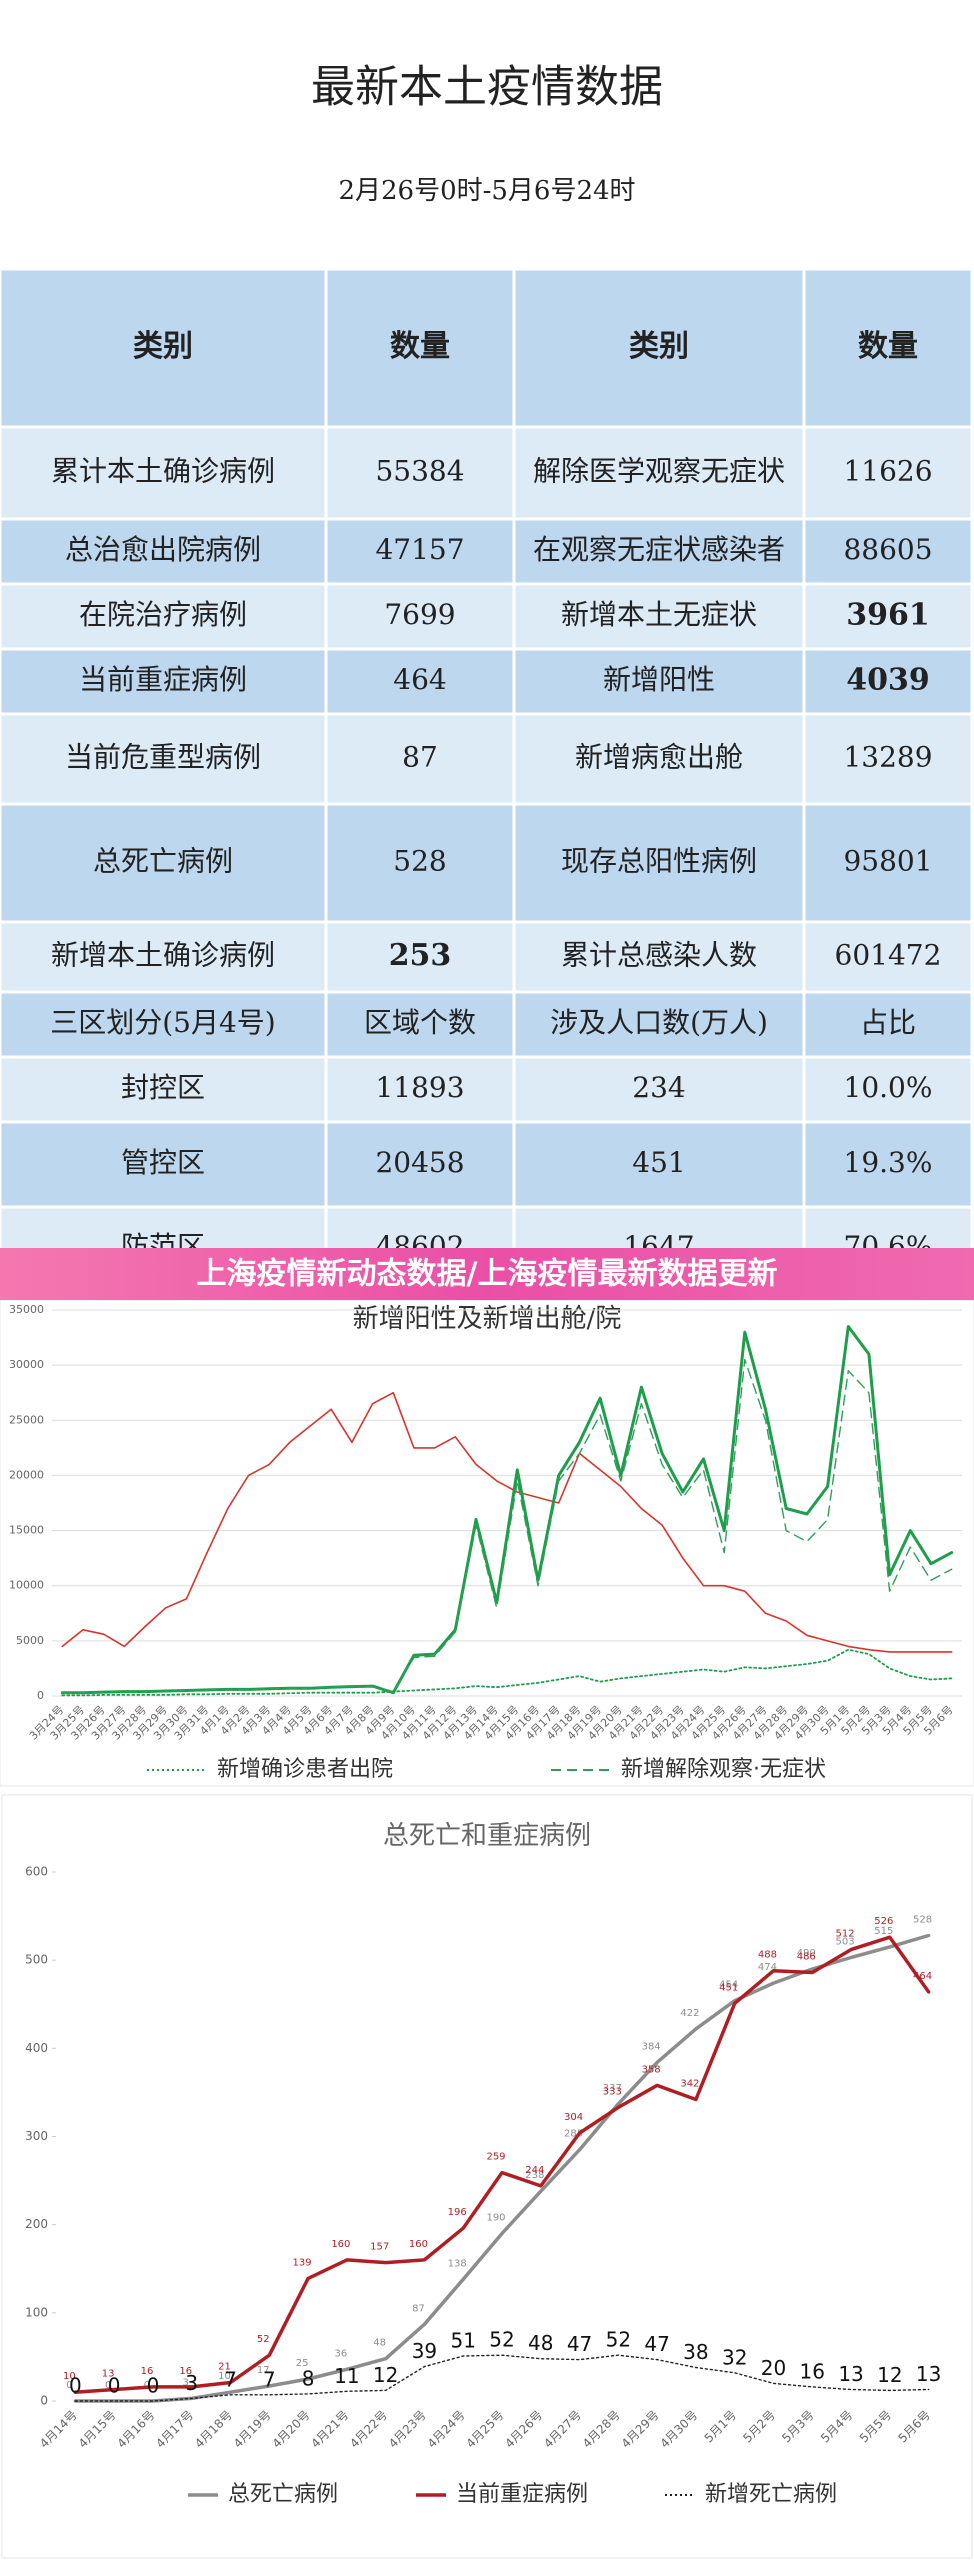 The image size is (974, 2568). What do you see at coordinates (573, 2134) in the screenshot?
I see `data-label: 285` at bounding box center [573, 2134].